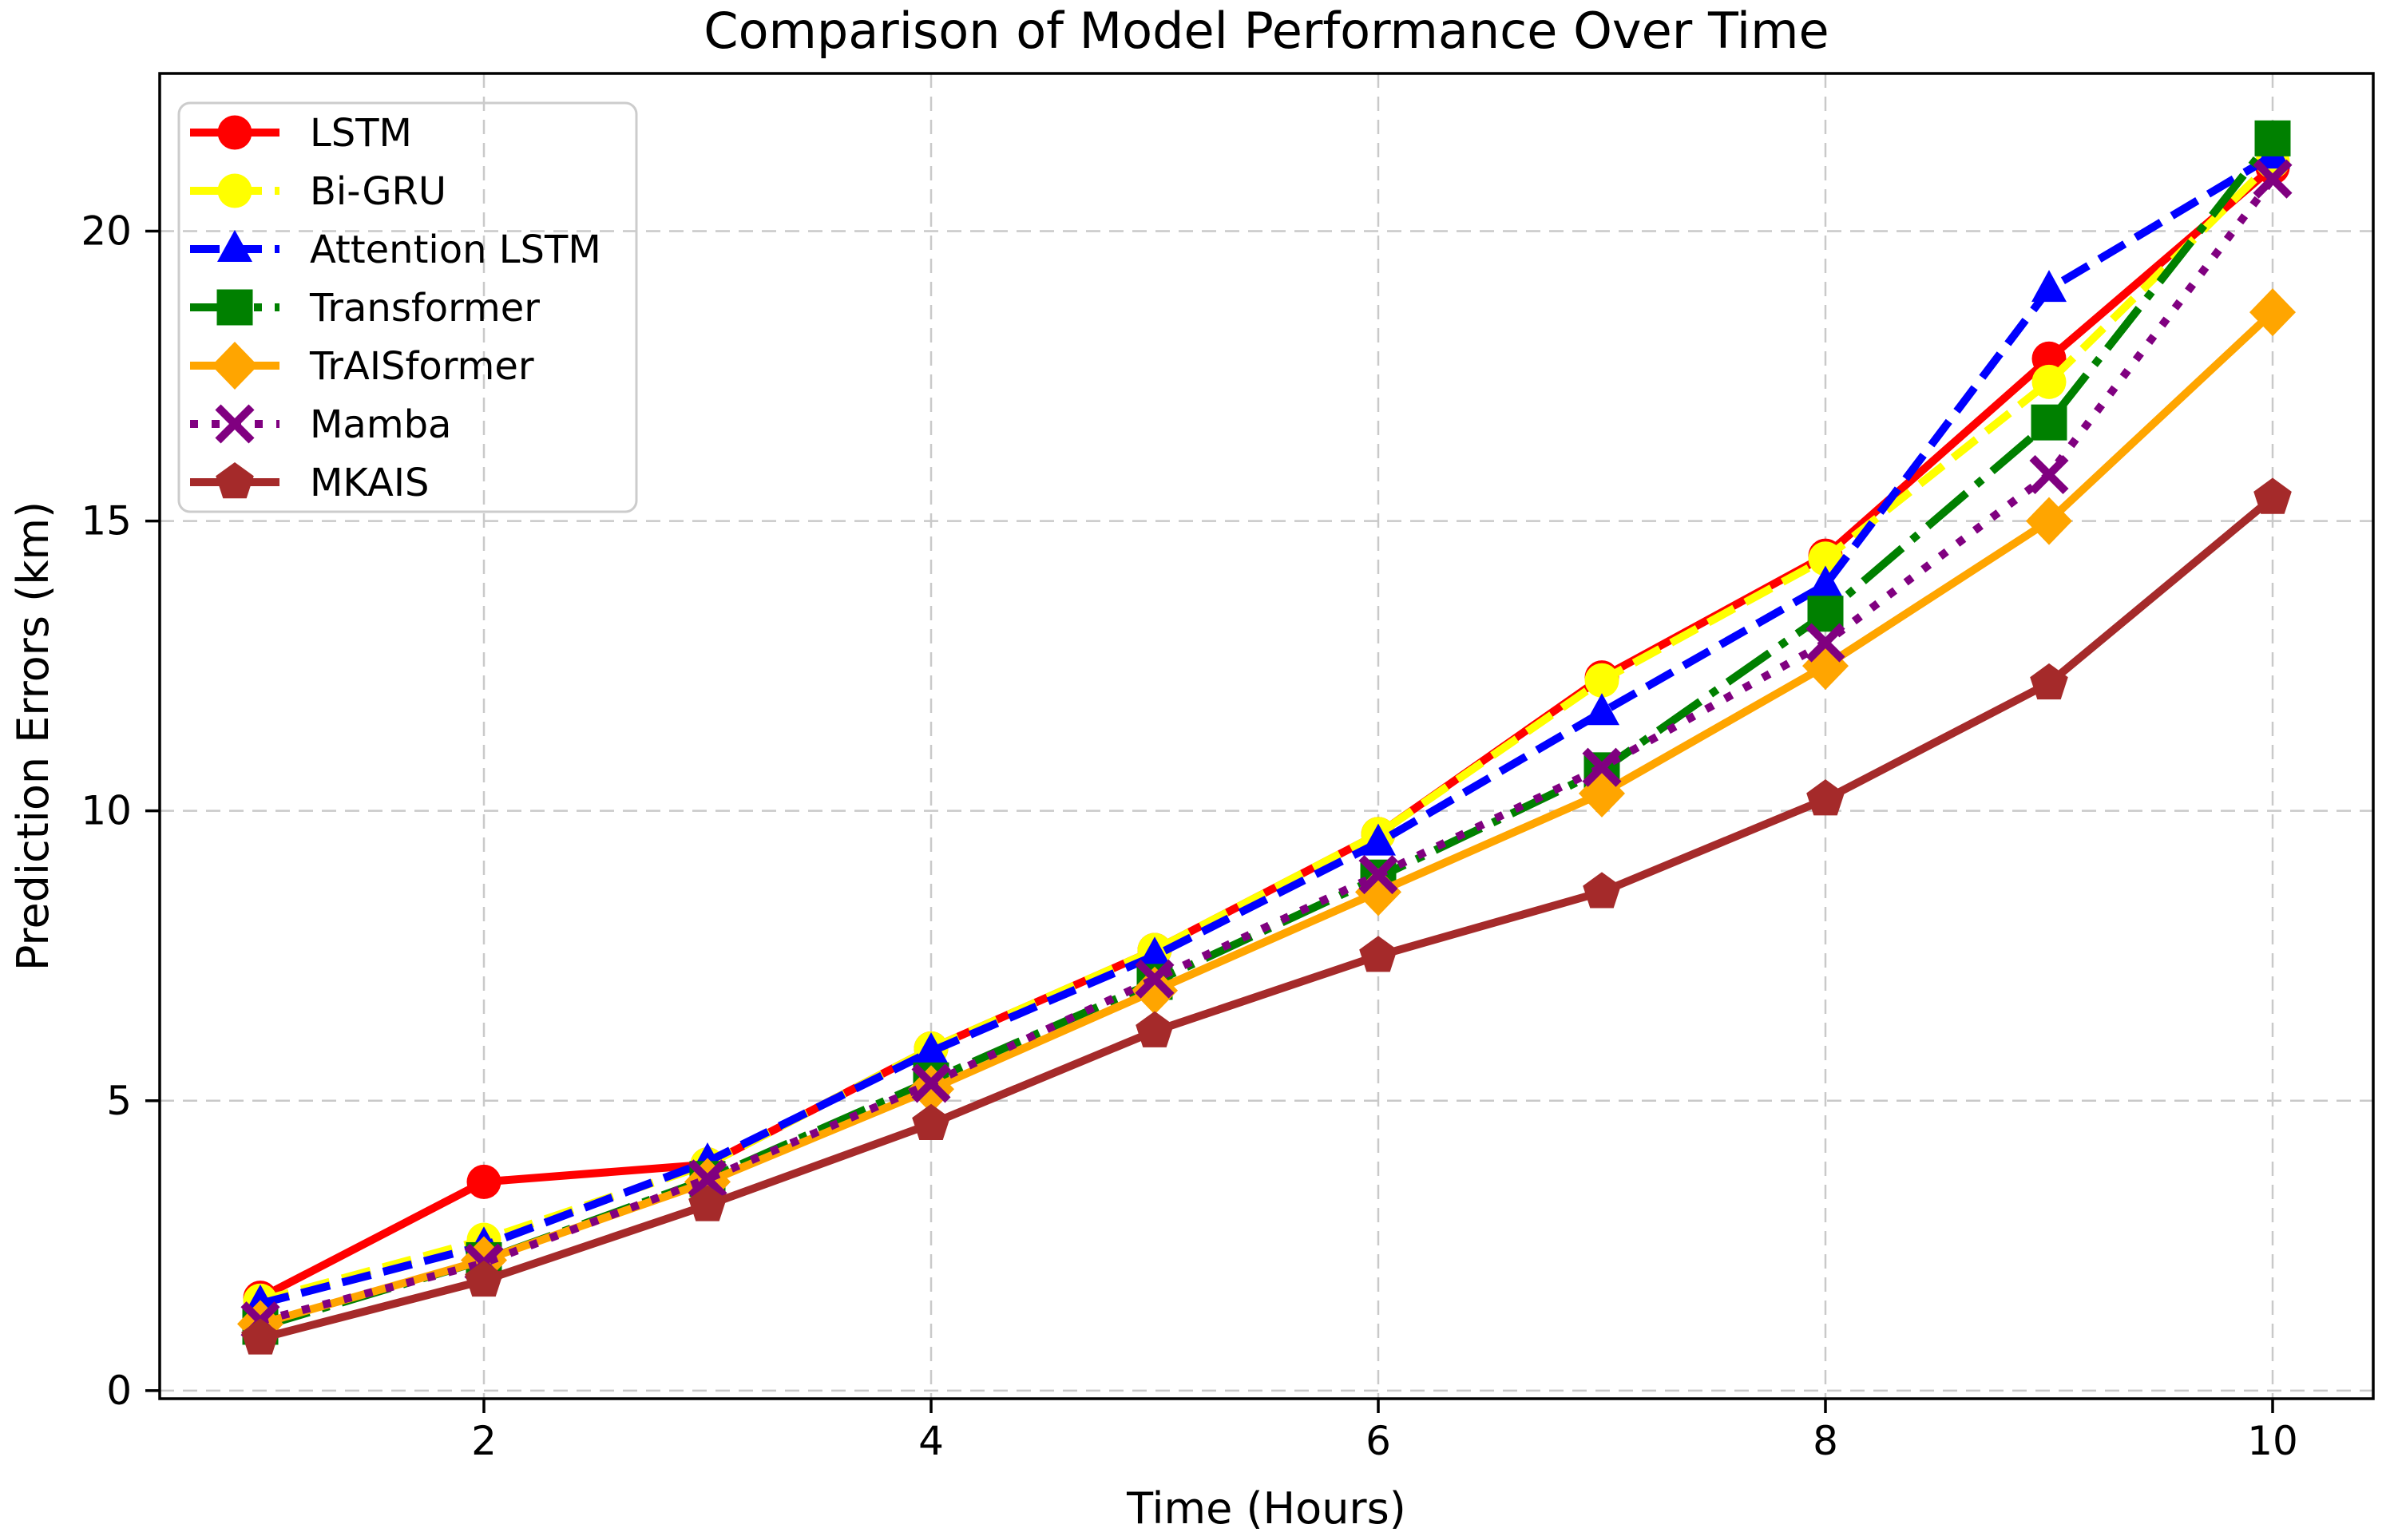  I want to click on legend-item-traisformer: TrAISformer, so click(362, 366).